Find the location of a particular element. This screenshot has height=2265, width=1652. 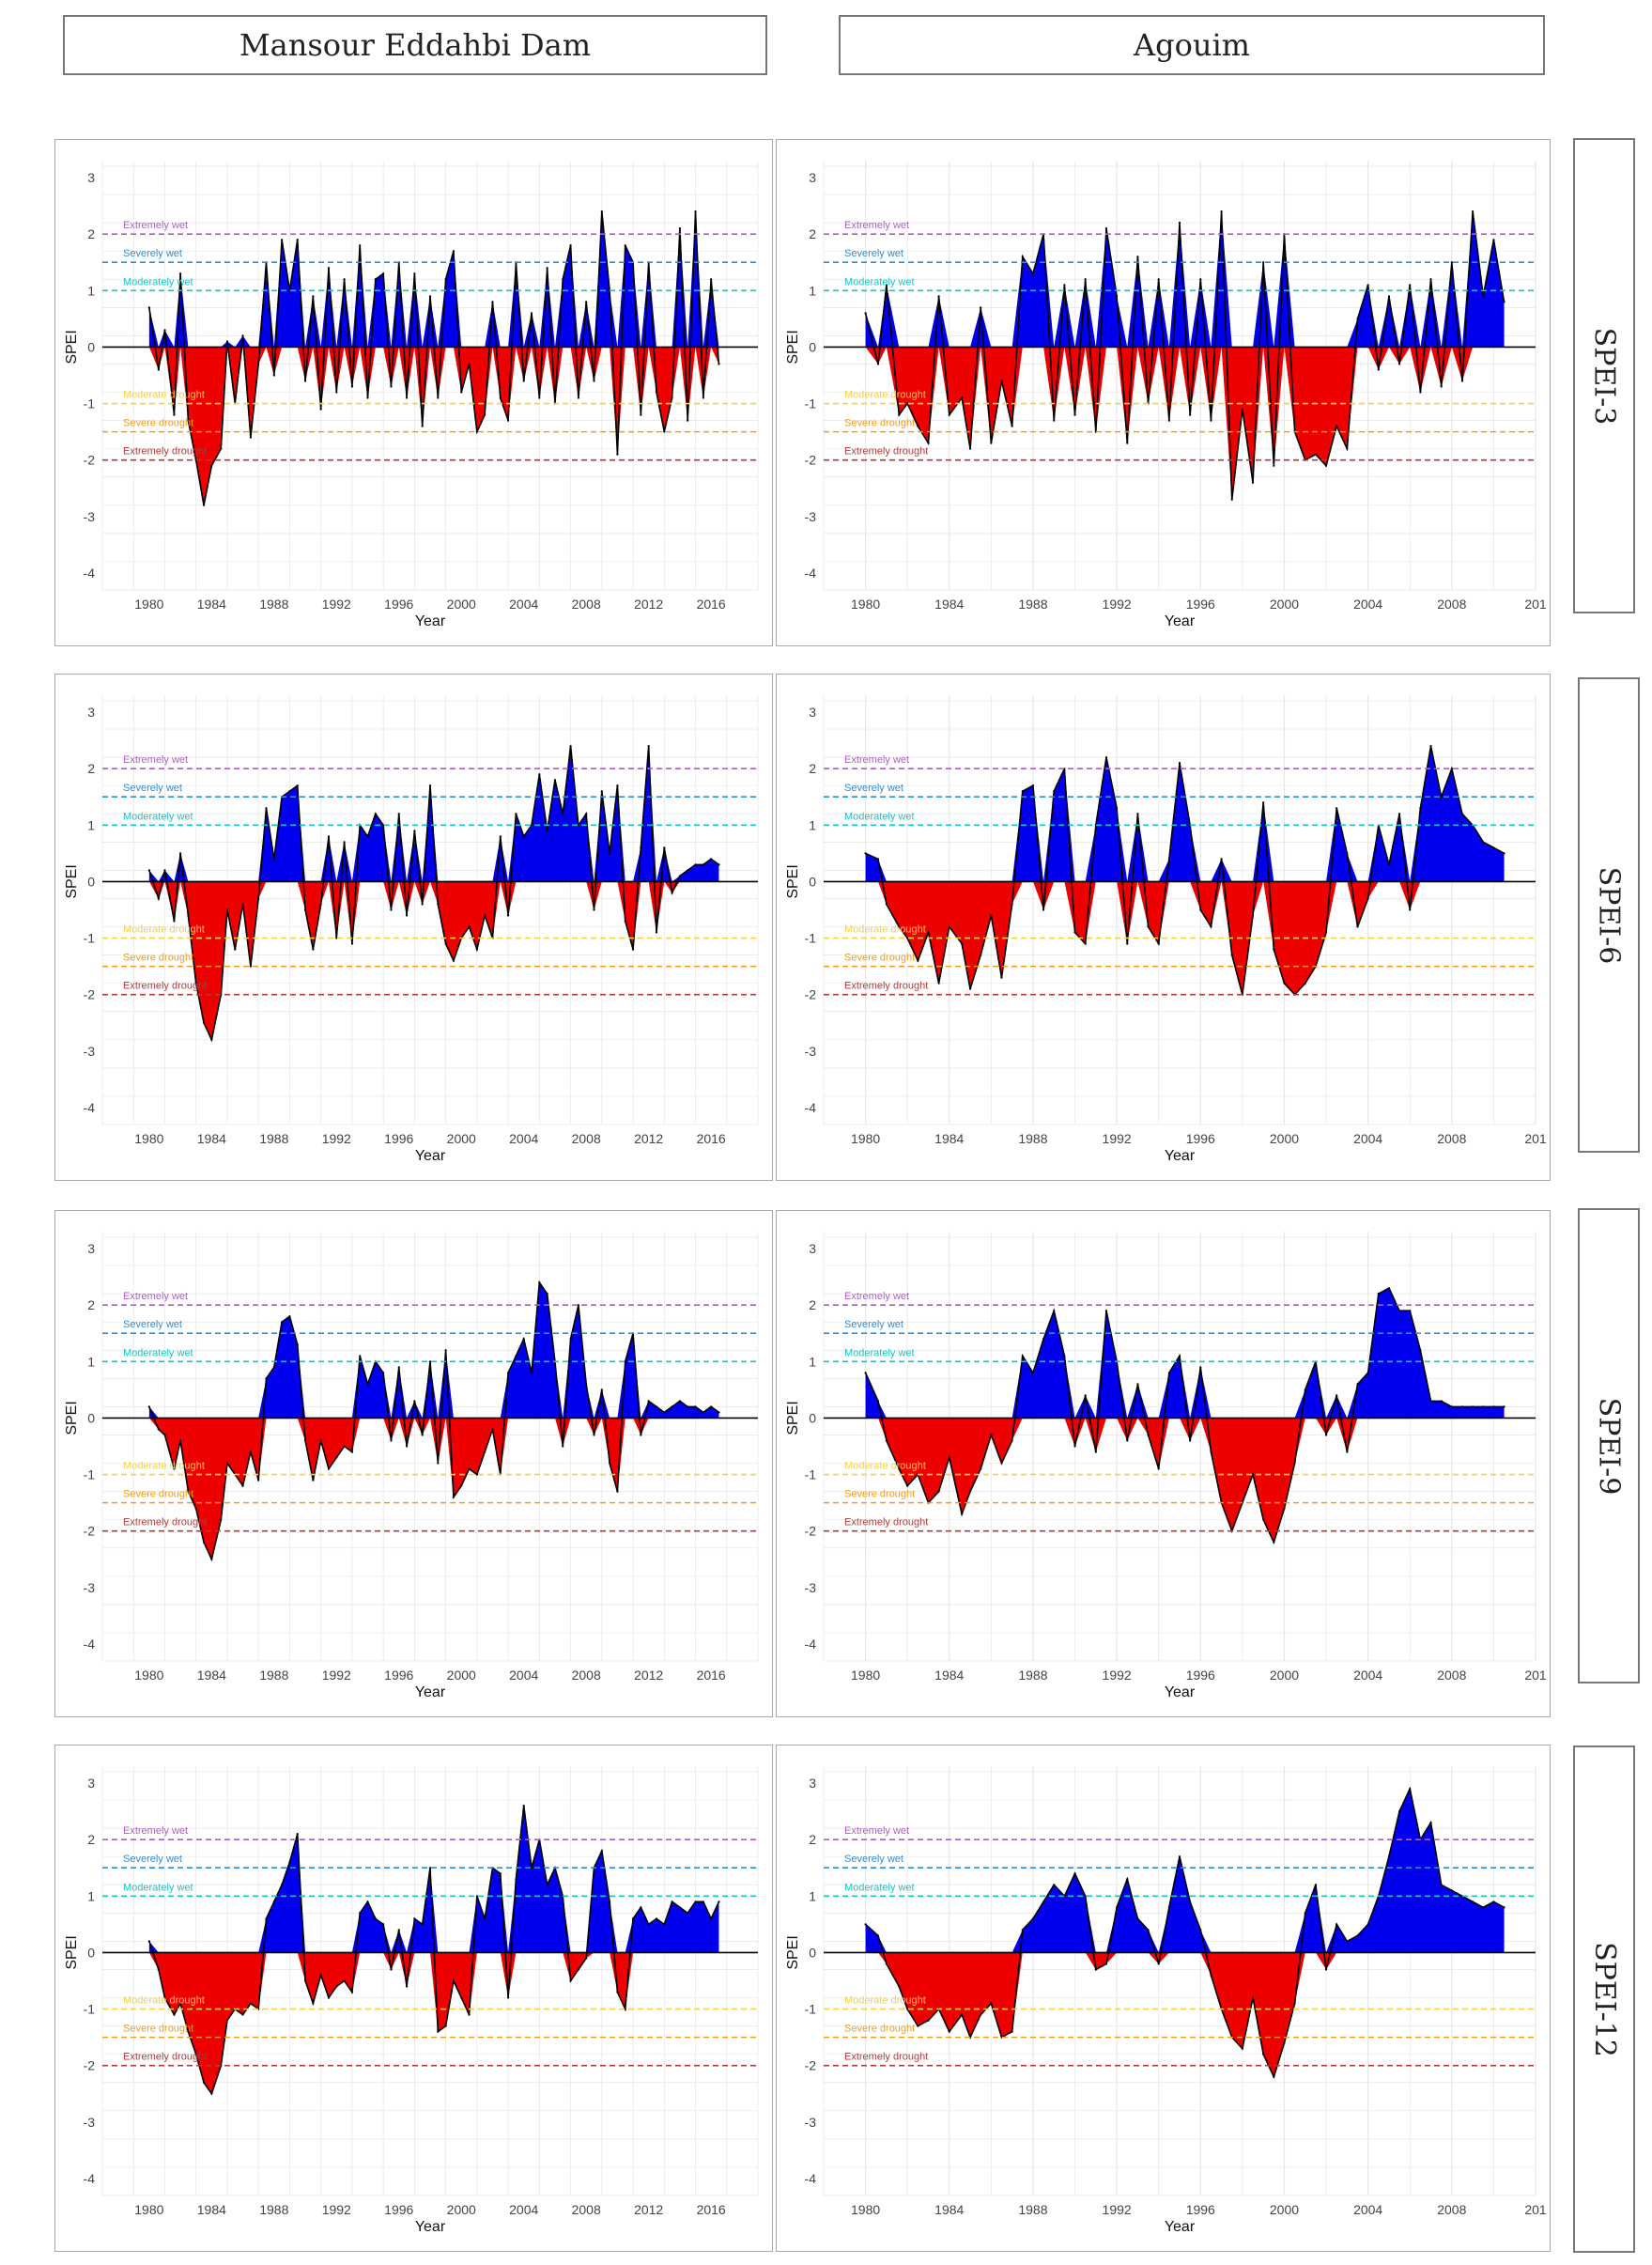

reference-label: Moderate drought is located at coordinates (164, 1466).